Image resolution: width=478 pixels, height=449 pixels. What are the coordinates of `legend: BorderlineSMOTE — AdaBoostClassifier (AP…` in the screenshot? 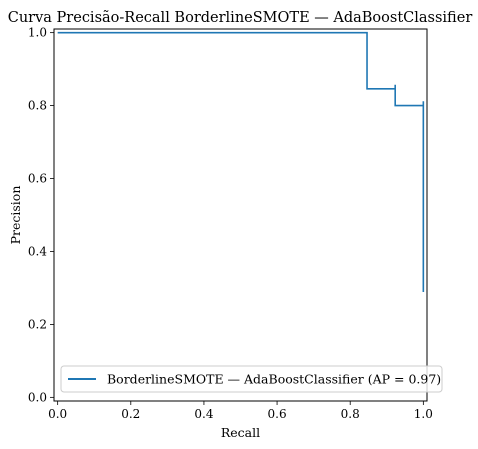 It's located at (251, 379).